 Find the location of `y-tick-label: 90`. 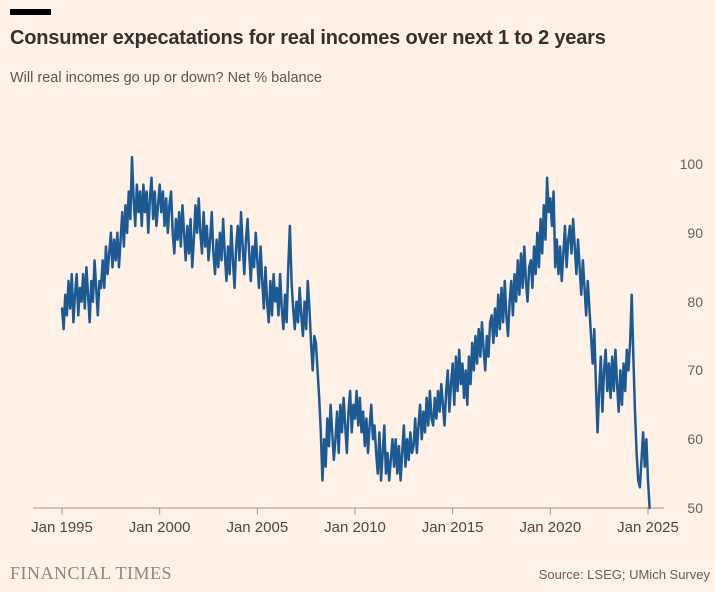

y-tick-label: 90 is located at coordinates (695, 232).